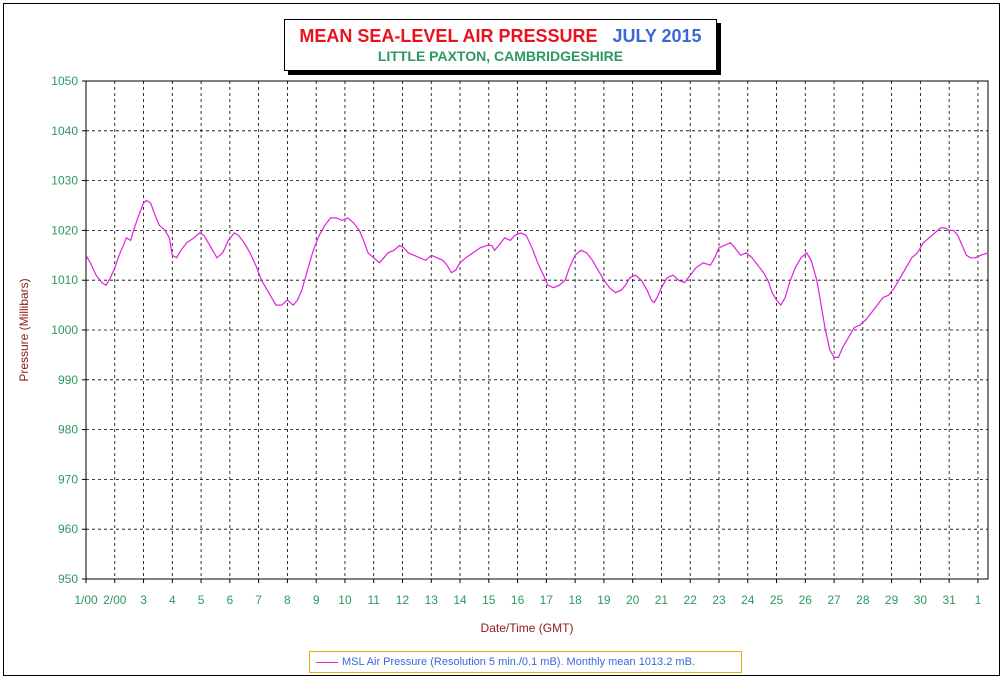  Describe the element at coordinates (547, 600) in the screenshot. I see `x-tick-label: 17` at that location.